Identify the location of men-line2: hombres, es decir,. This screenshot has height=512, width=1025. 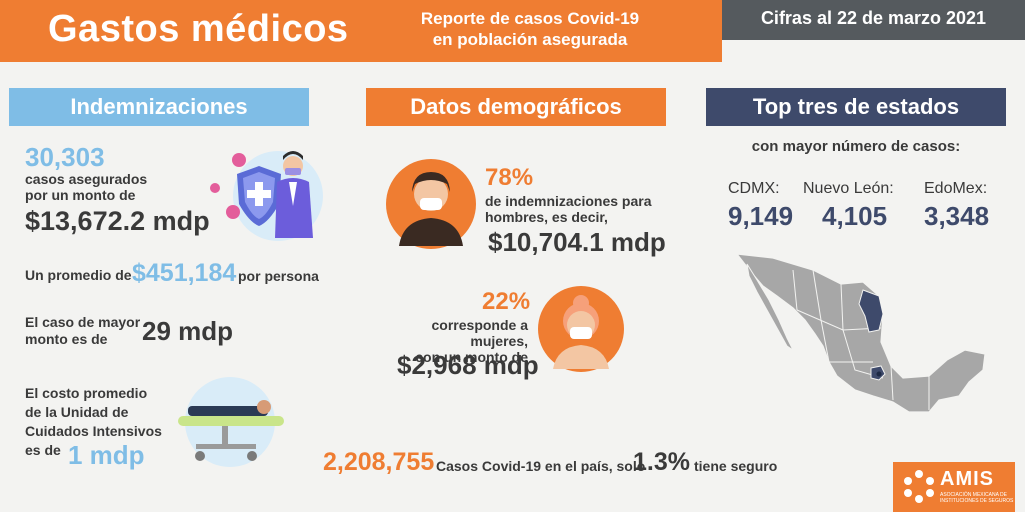
(546, 217).